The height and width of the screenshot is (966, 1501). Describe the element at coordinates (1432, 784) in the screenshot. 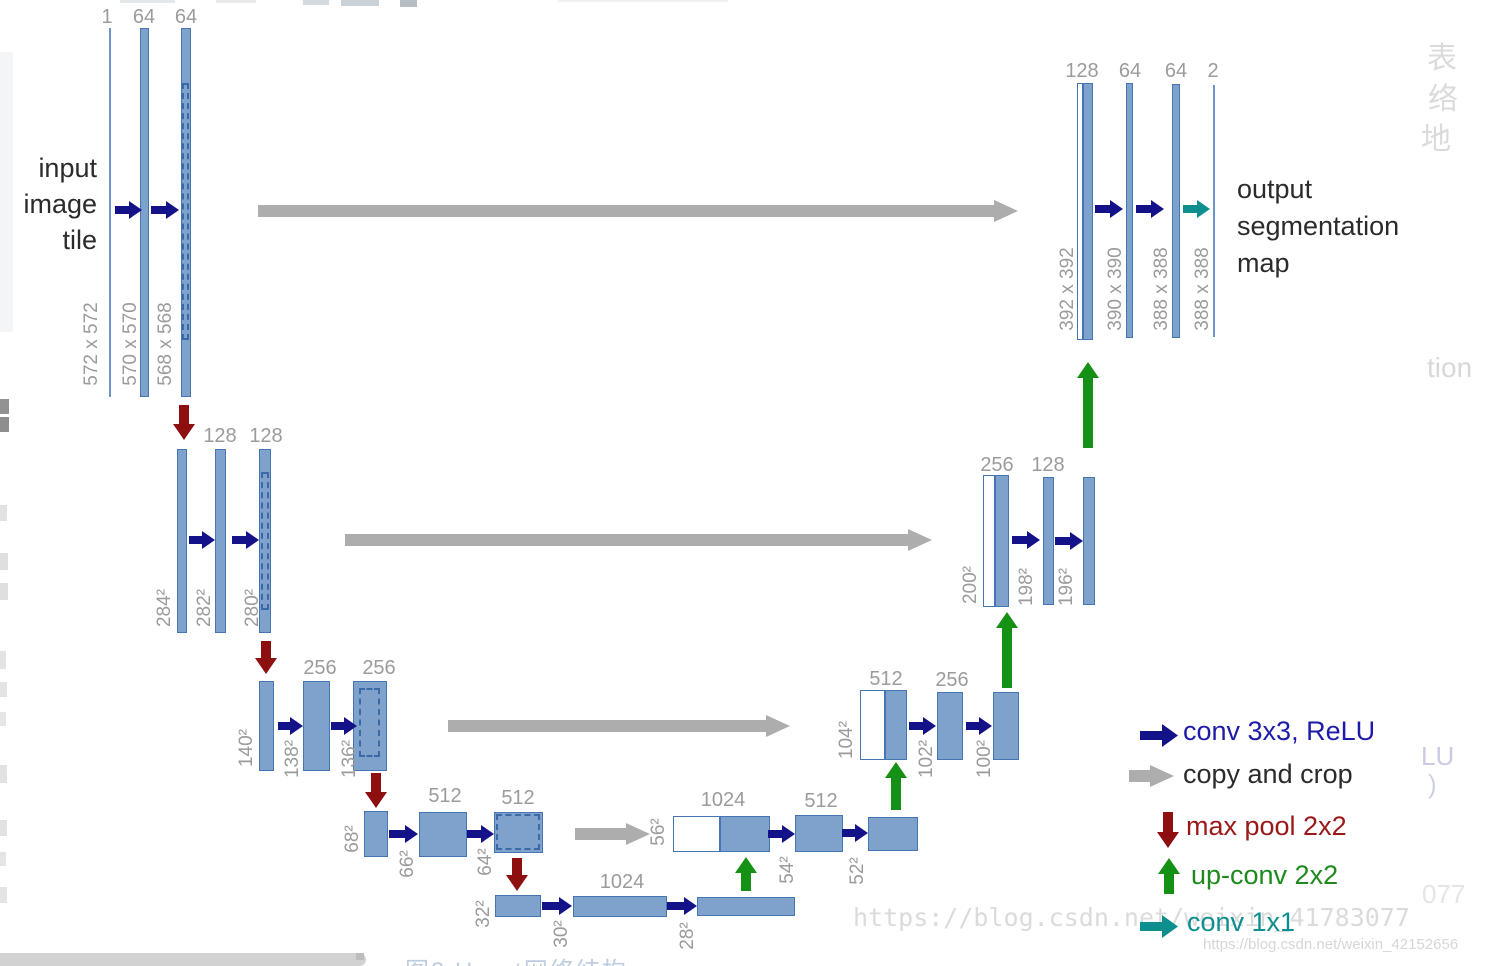

I see `page-ghost-text: )` at that location.